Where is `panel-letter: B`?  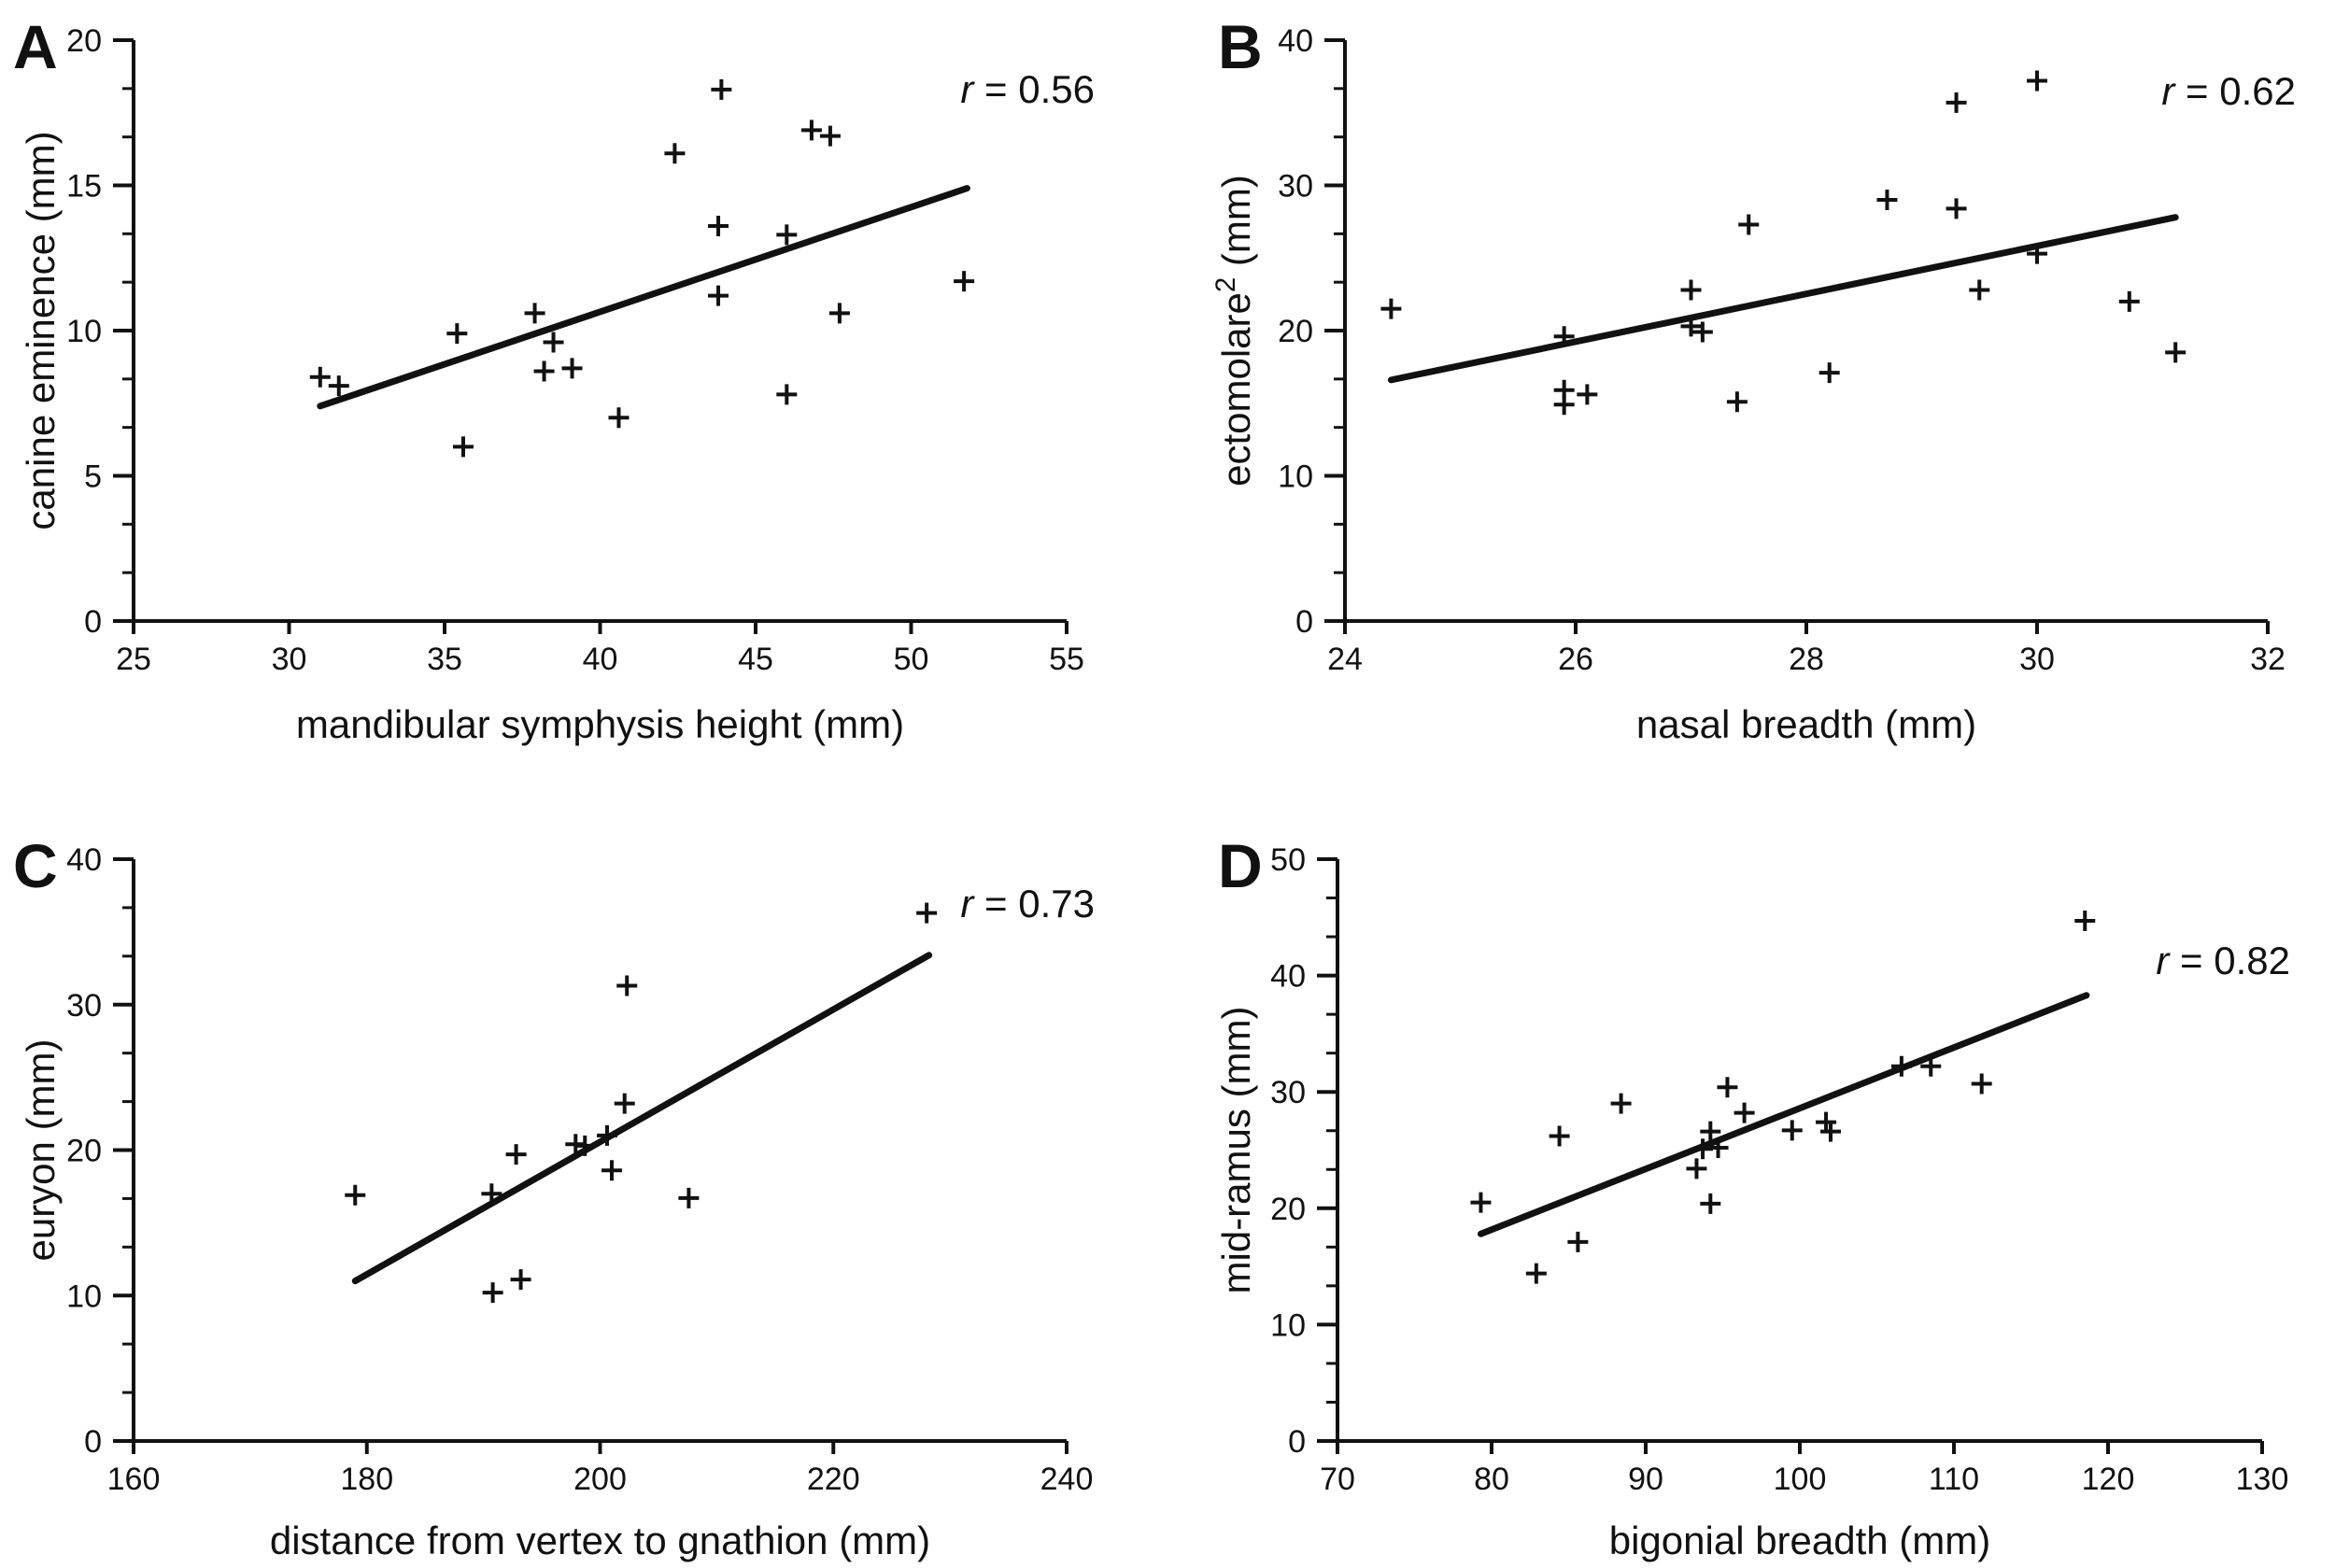 panel-letter: B is located at coordinates (1241, 46).